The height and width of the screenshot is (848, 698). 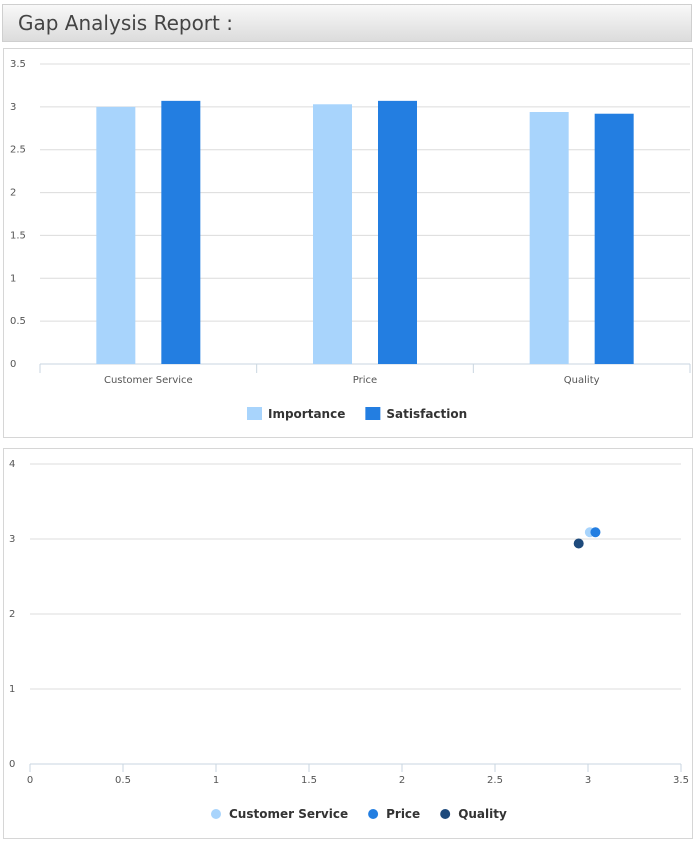 What do you see at coordinates (495, 780) in the screenshot?
I see `x-tick-label: 2.5` at bounding box center [495, 780].